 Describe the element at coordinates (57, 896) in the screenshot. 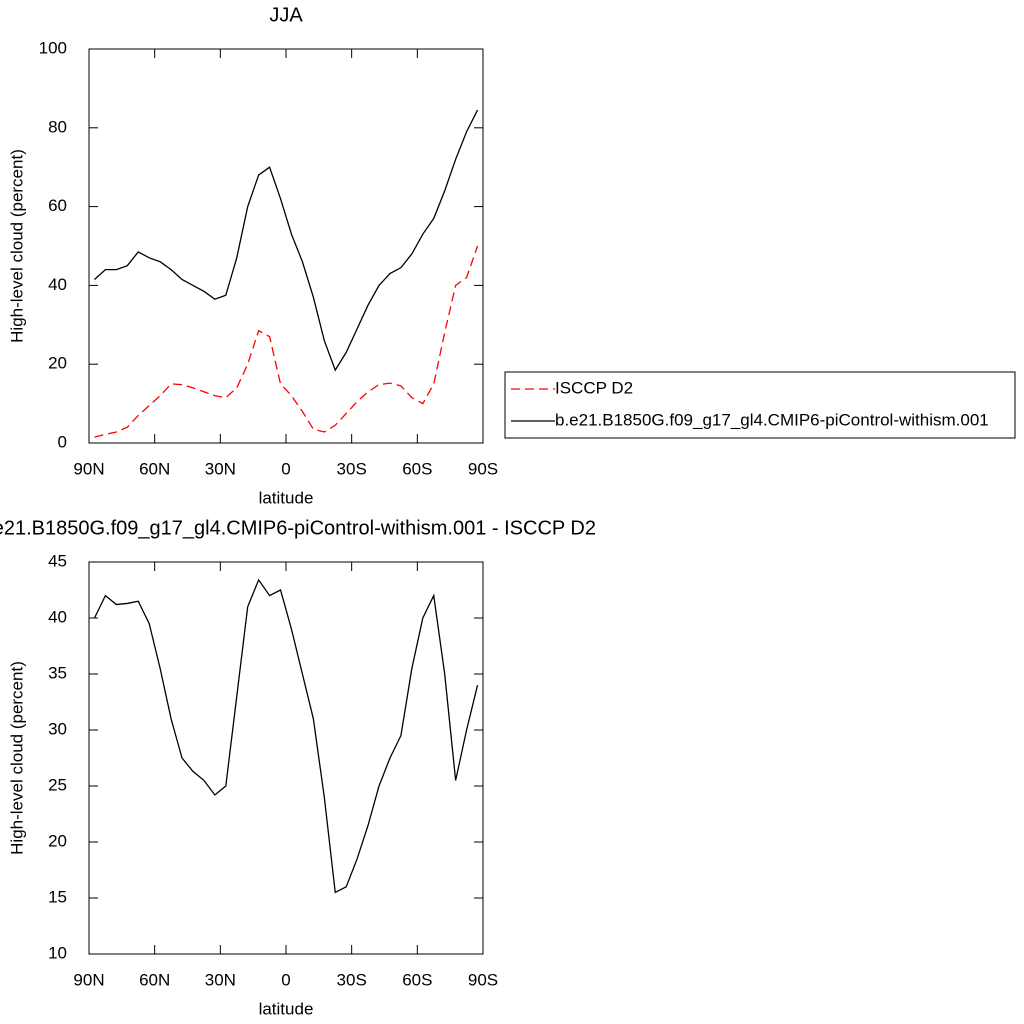

I see `y-tick-label: 15` at that location.